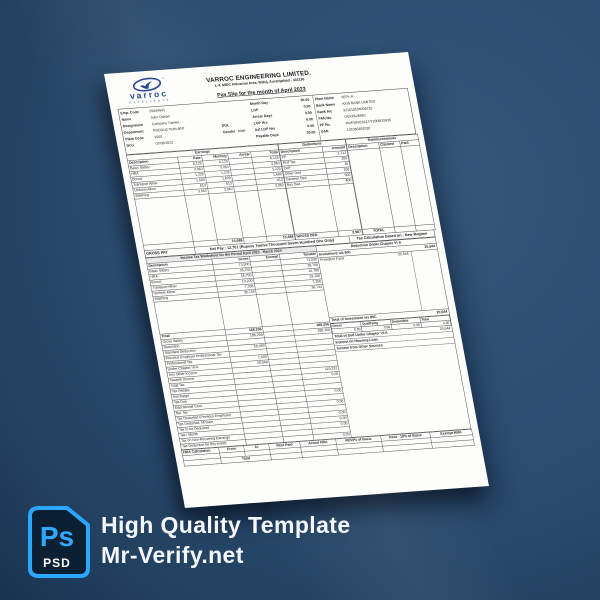  Describe the element at coordinates (226, 525) in the screenshot. I see `branding-line1: High Quality Template` at that location.